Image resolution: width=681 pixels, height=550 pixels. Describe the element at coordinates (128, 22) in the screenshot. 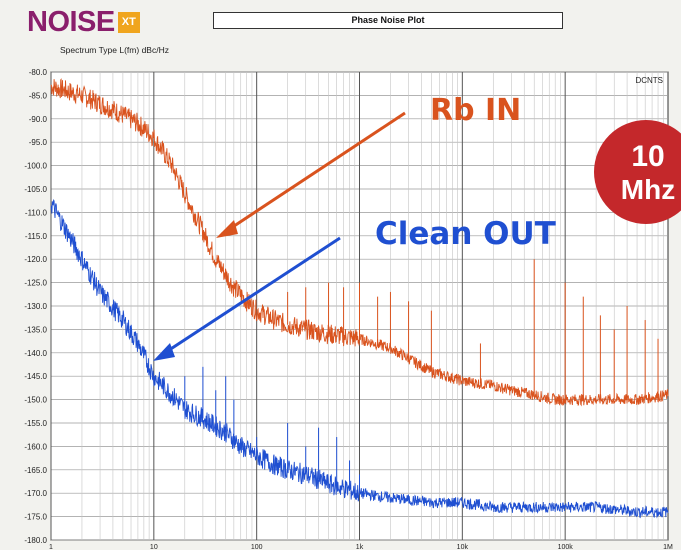

I see `logo-badge: XT` at that location.